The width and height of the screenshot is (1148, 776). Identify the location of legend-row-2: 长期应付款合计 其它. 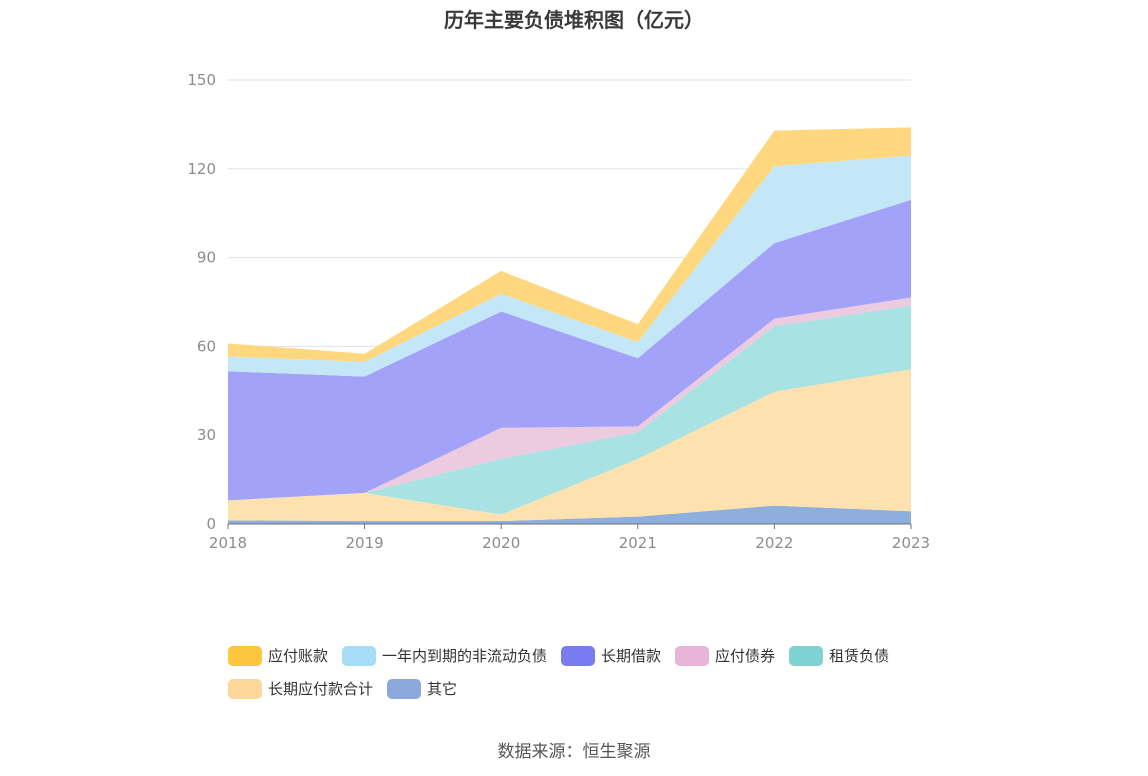
(588, 688).